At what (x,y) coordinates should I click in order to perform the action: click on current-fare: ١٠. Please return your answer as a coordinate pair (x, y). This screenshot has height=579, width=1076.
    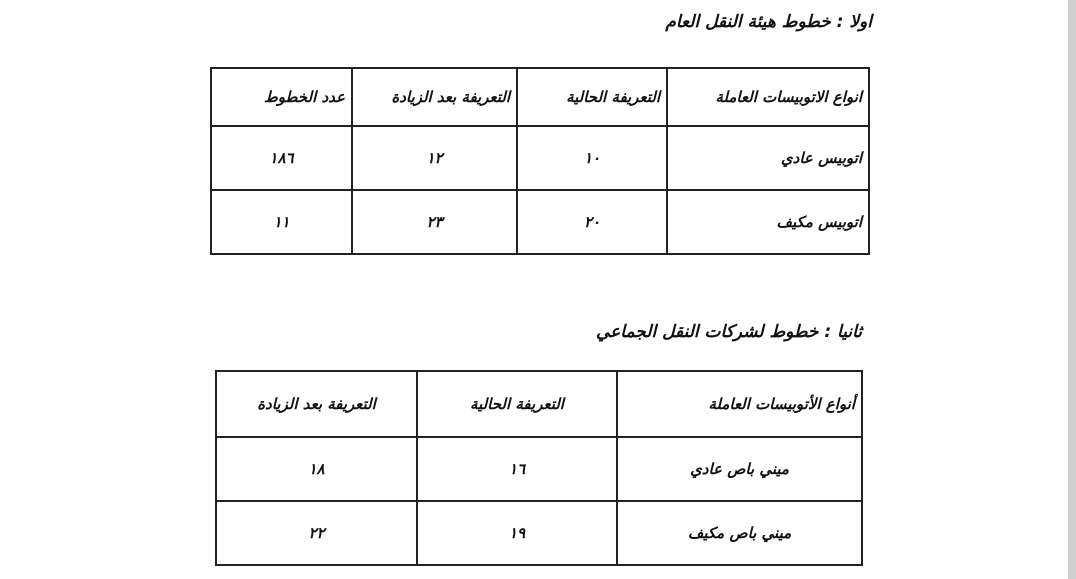
    Looking at the image, I should click on (592, 158).